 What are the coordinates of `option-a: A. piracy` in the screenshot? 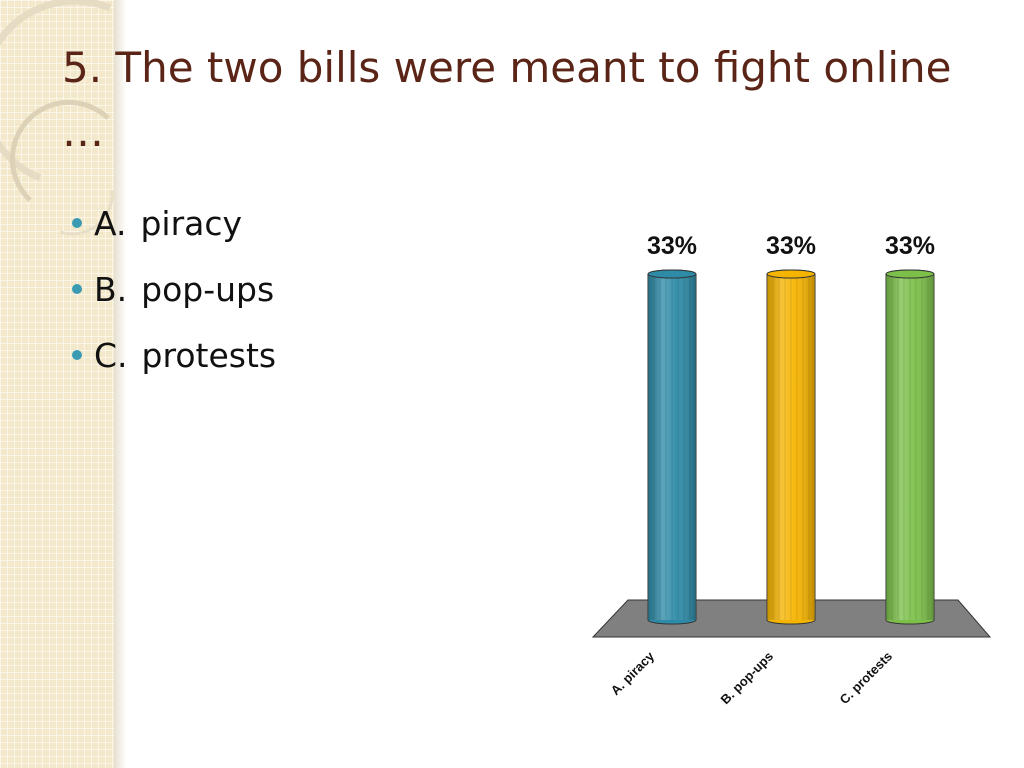 It's located at (174, 223).